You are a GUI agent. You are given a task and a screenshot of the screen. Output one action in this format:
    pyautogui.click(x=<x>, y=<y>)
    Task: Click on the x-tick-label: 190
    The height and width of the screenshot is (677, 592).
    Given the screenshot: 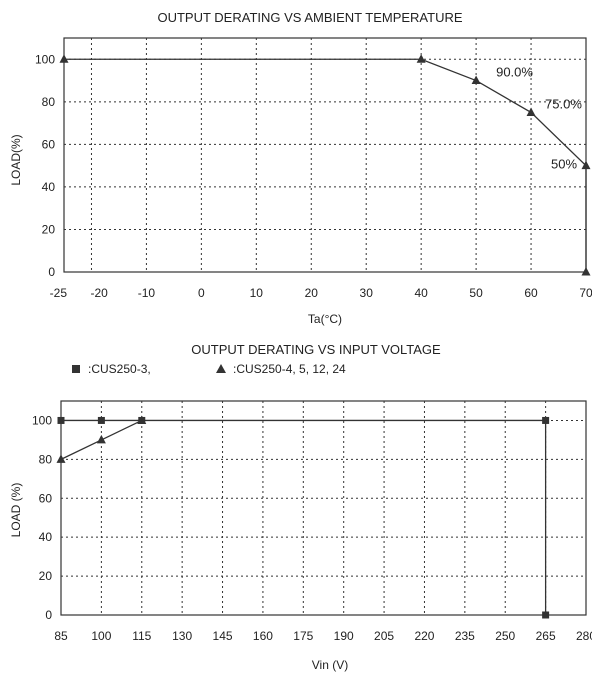 What is the action you would take?
    pyautogui.click(x=344, y=636)
    